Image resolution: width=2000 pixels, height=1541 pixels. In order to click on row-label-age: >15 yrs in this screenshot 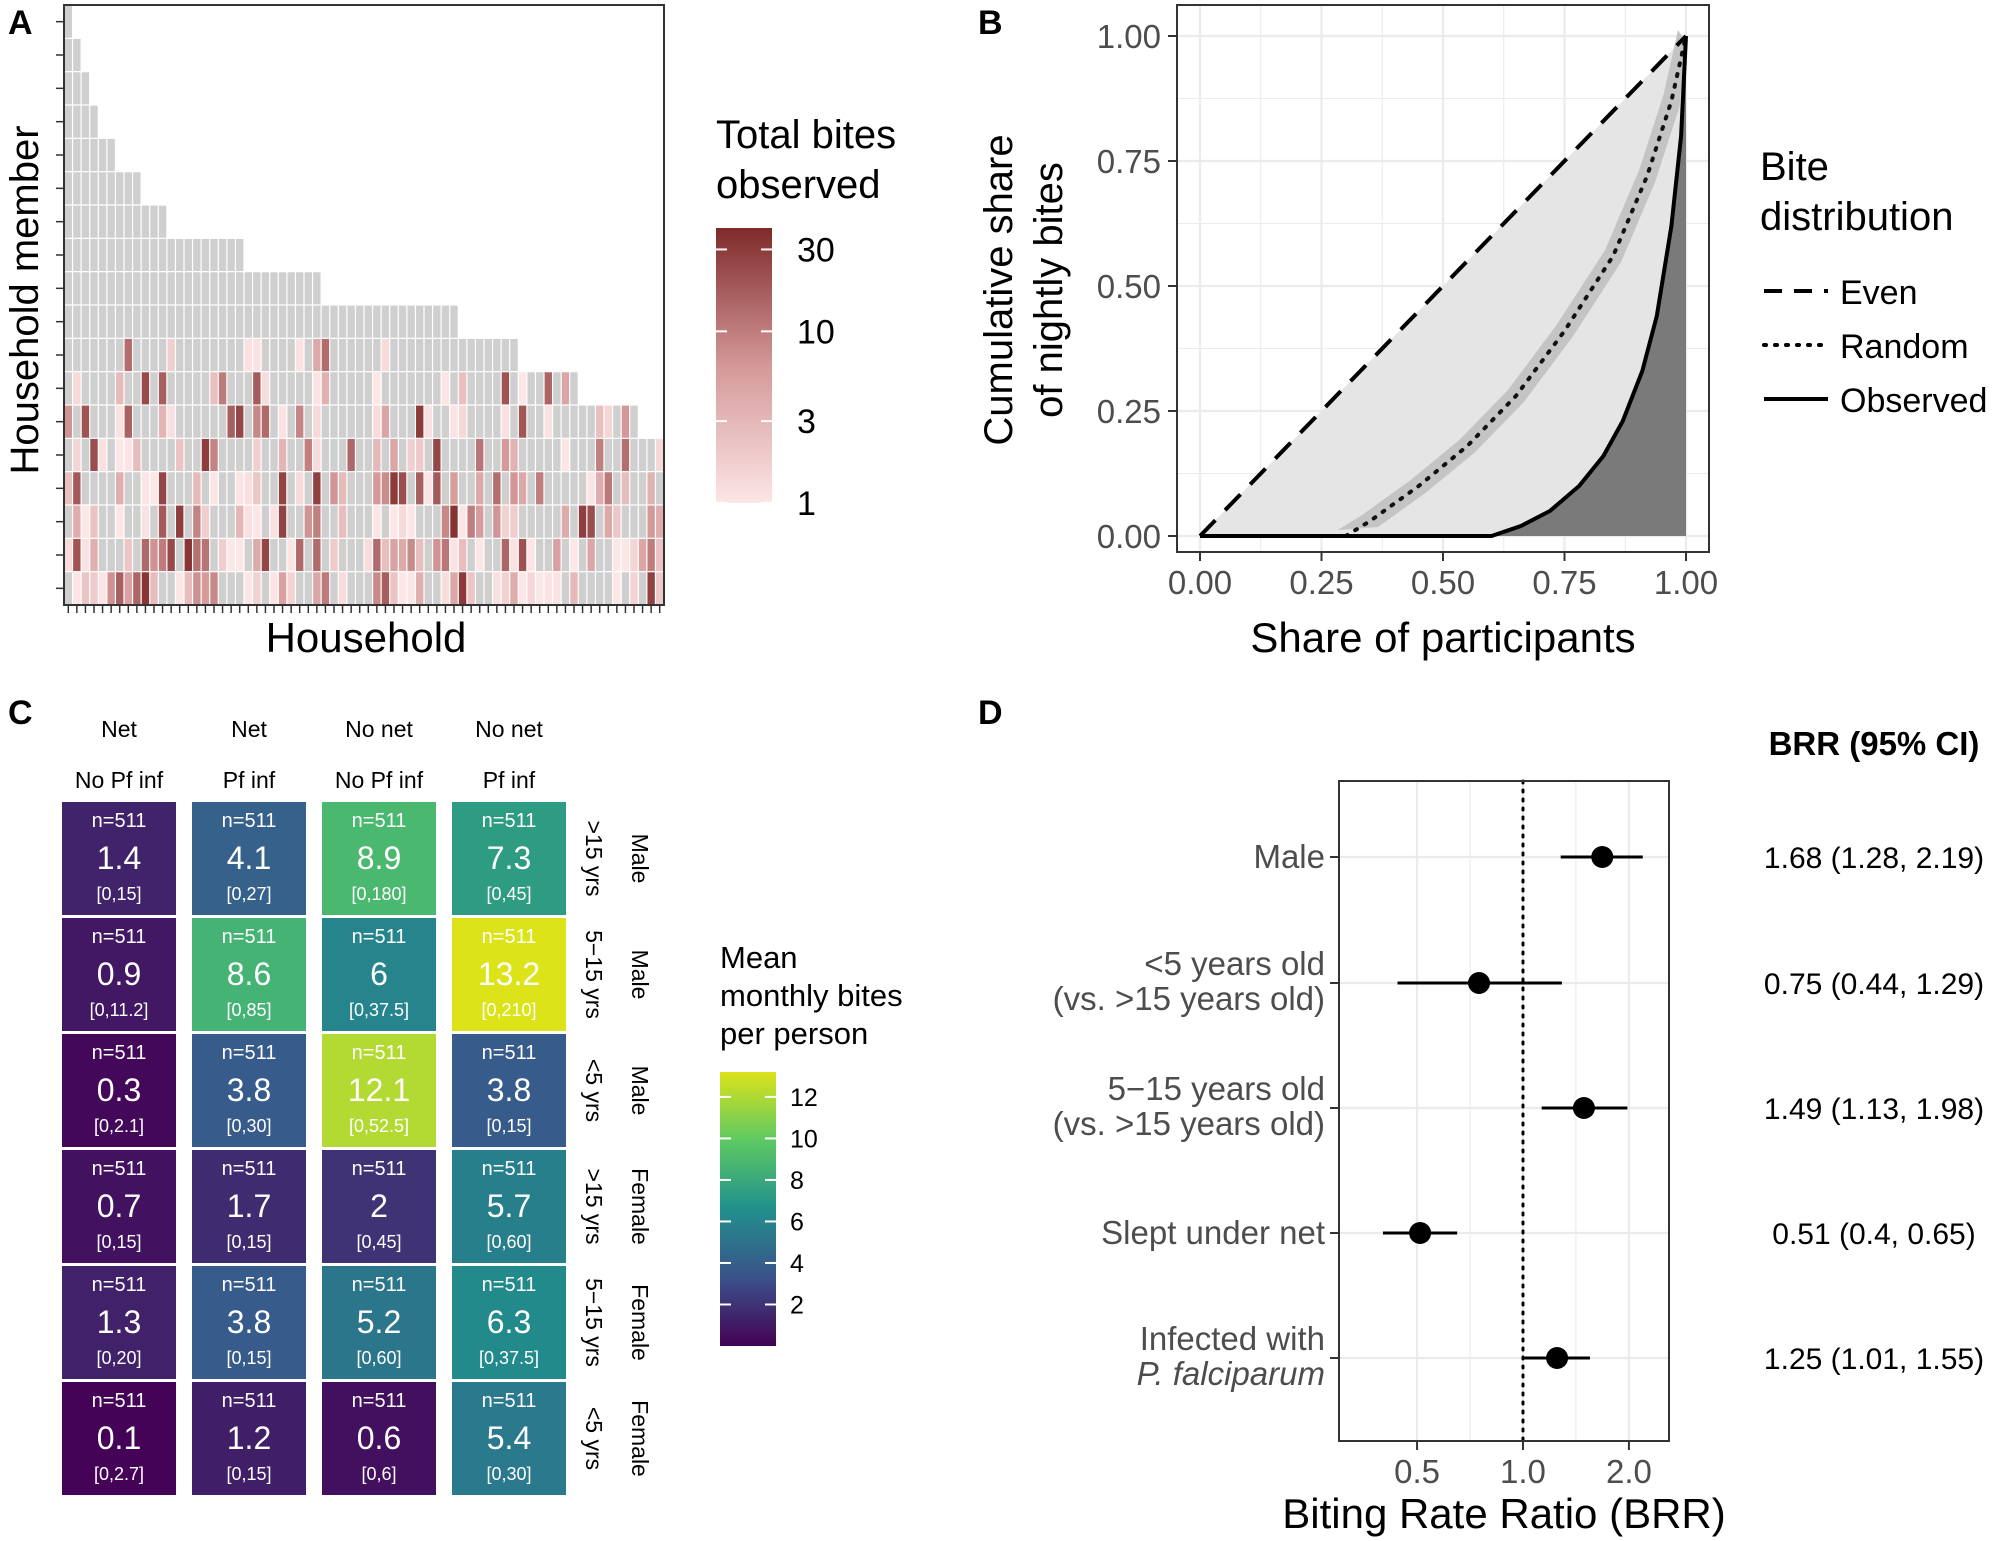, I will do `click(594, 858)`.